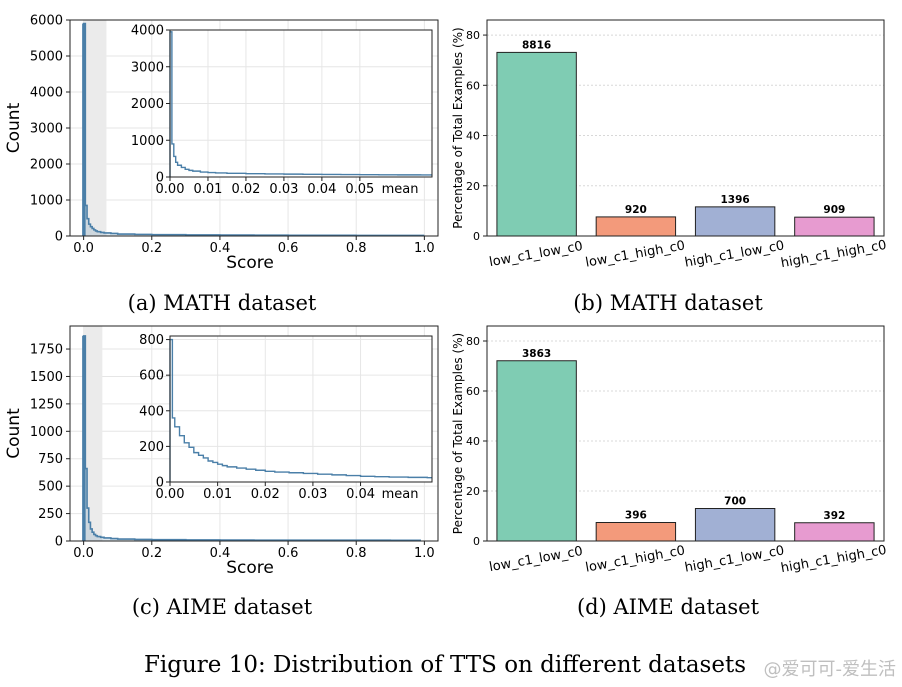 The height and width of the screenshot is (687, 902). Describe the element at coordinates (668, 303) in the screenshot. I see `caption-b: (b) MATH dataset` at that location.